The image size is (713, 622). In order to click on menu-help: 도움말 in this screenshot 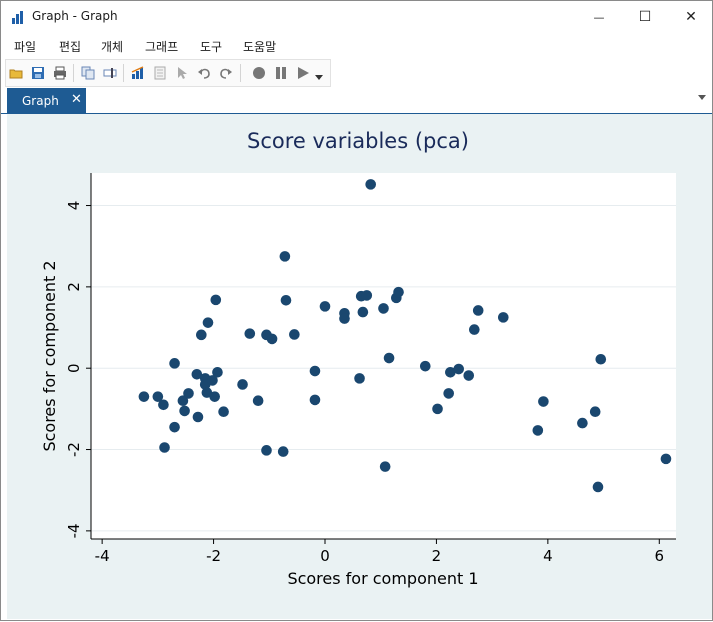, I will do `click(260, 47)`.